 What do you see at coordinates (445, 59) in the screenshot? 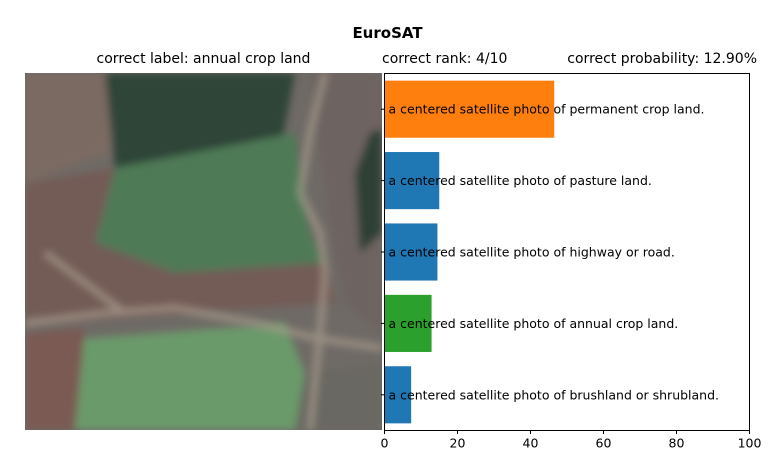
I see `correct-rank-text: correct rank: 4/10` at bounding box center [445, 59].